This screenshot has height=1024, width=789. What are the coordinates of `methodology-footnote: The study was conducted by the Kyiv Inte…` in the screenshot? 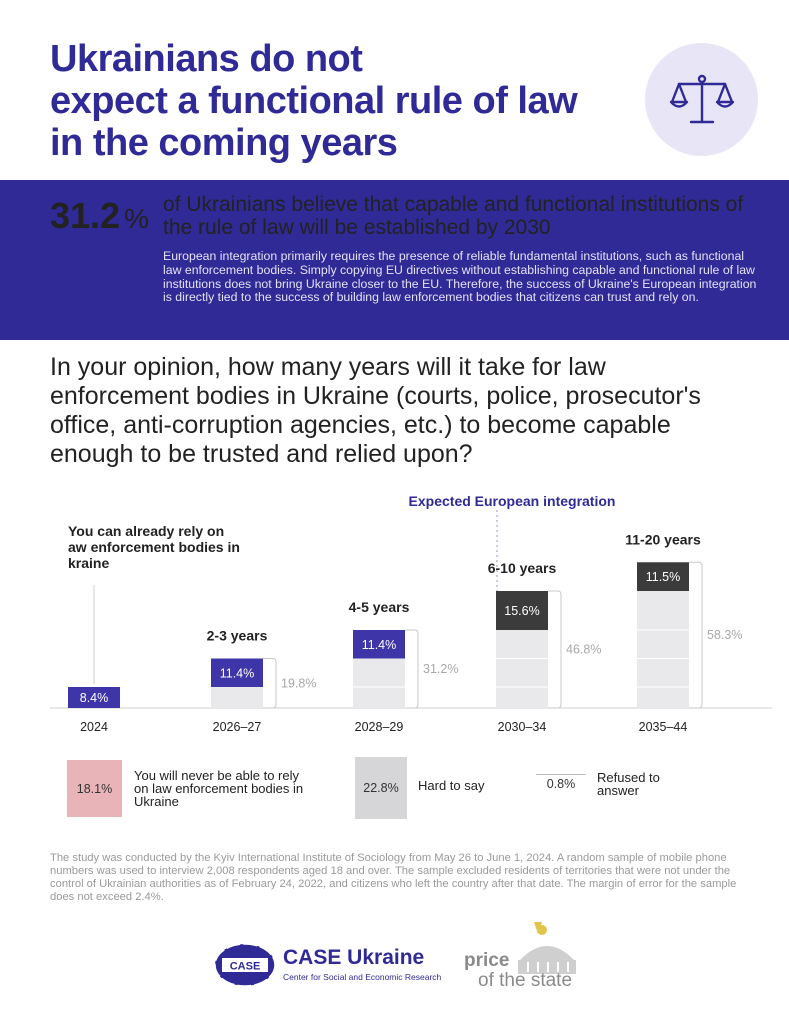 It's located at (393, 877).